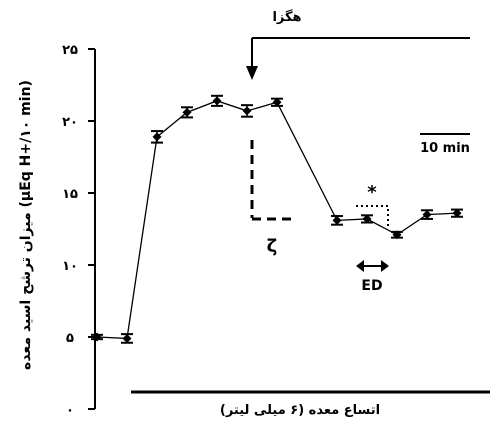 The image size is (496, 421). What do you see at coordinates (70, 266) in the screenshot?
I see `y-tick-label: ۱۰` at bounding box center [70, 266].